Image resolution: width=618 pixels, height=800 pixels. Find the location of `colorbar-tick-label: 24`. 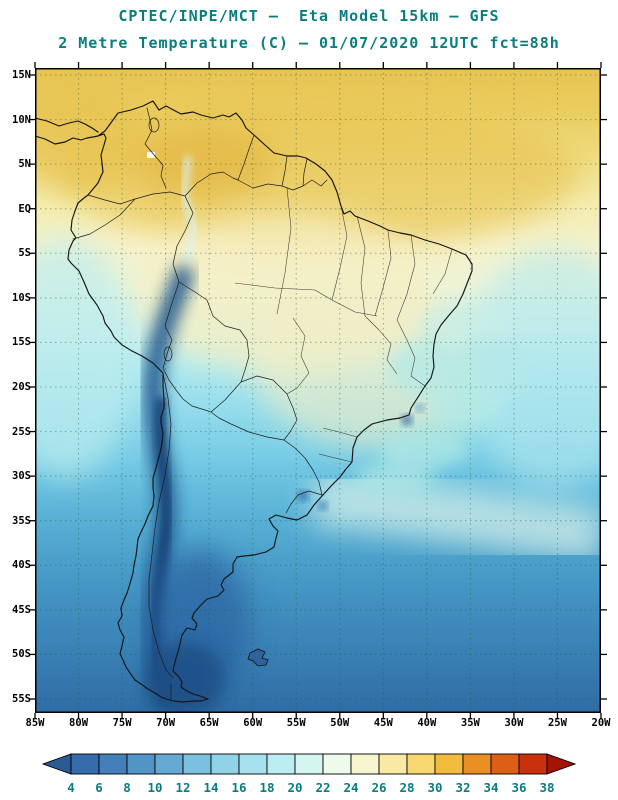

colorbar-tick-label: 24 is located at coordinates (350, 787).